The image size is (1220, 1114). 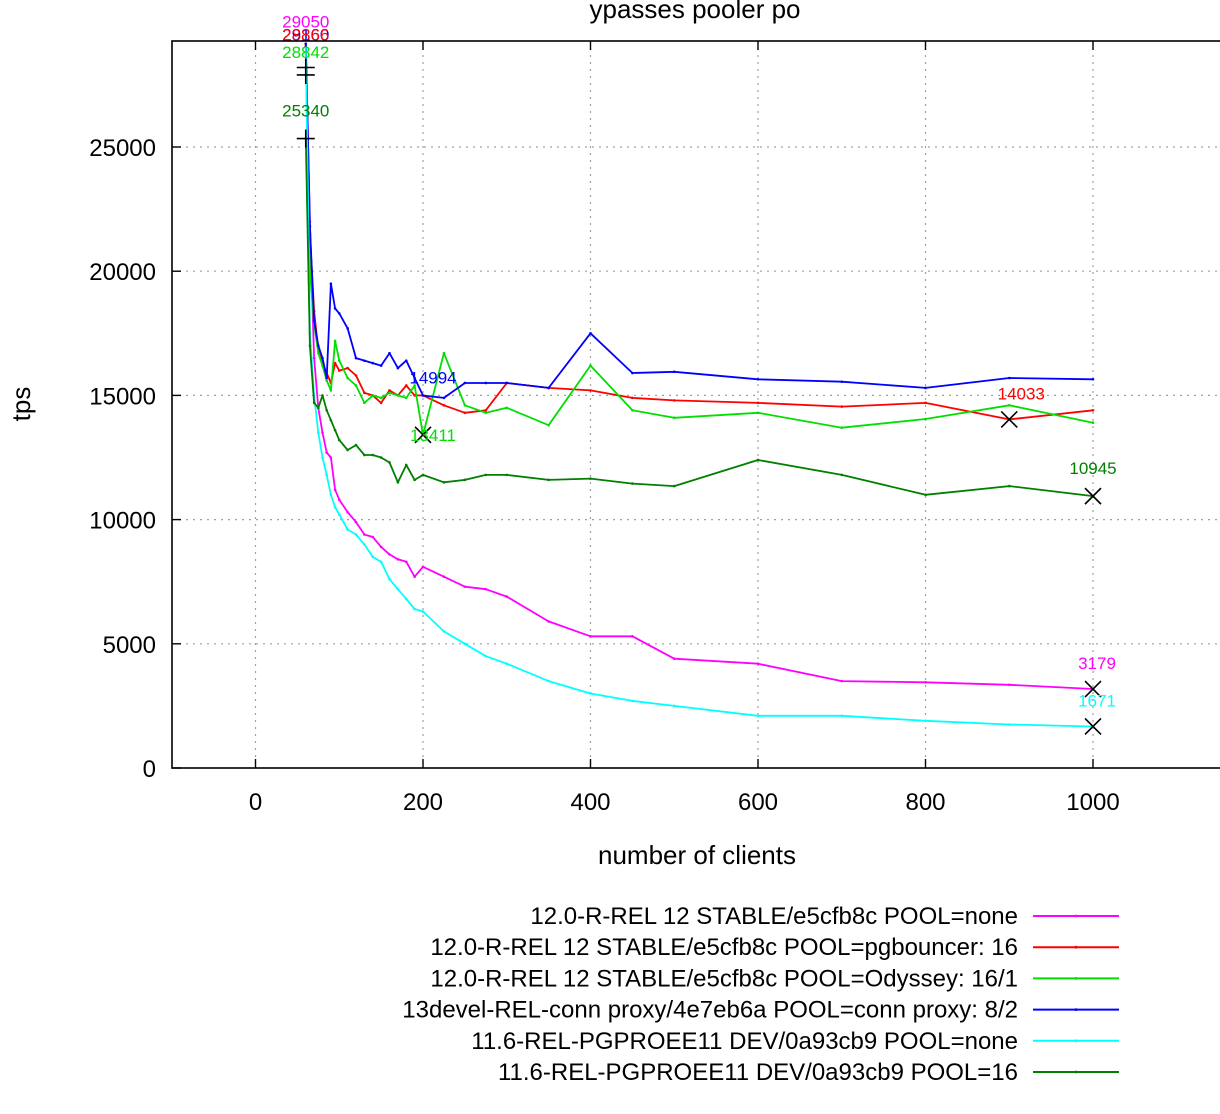 What do you see at coordinates (423, 802) in the screenshot?
I see `x-tick-label: 200` at bounding box center [423, 802].